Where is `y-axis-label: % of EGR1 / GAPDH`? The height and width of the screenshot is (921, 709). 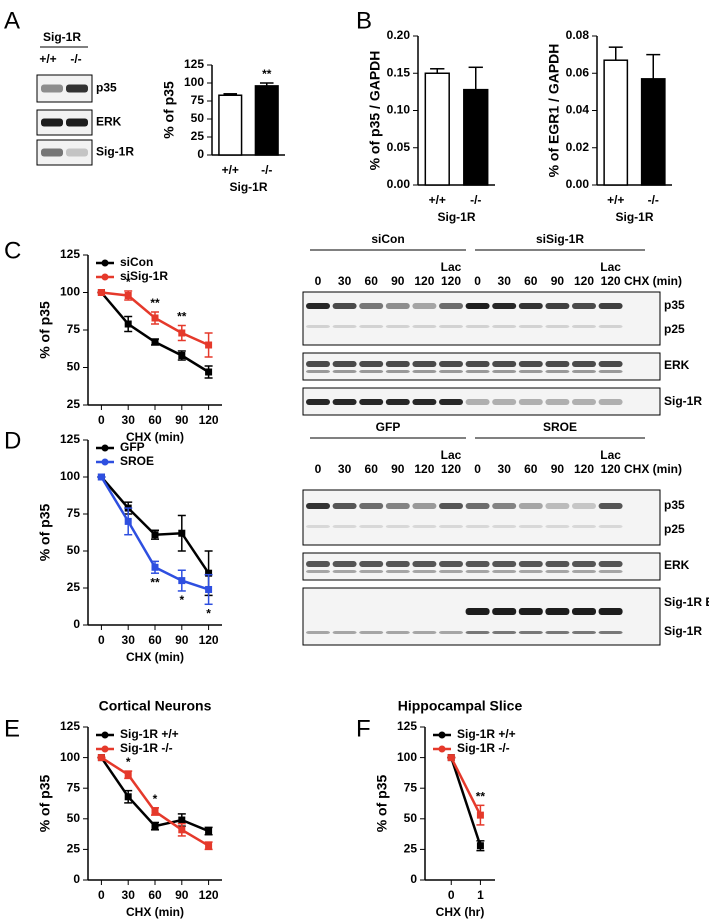 y-axis-label: % of EGR1 / GAPDH is located at coordinates (554, 111).